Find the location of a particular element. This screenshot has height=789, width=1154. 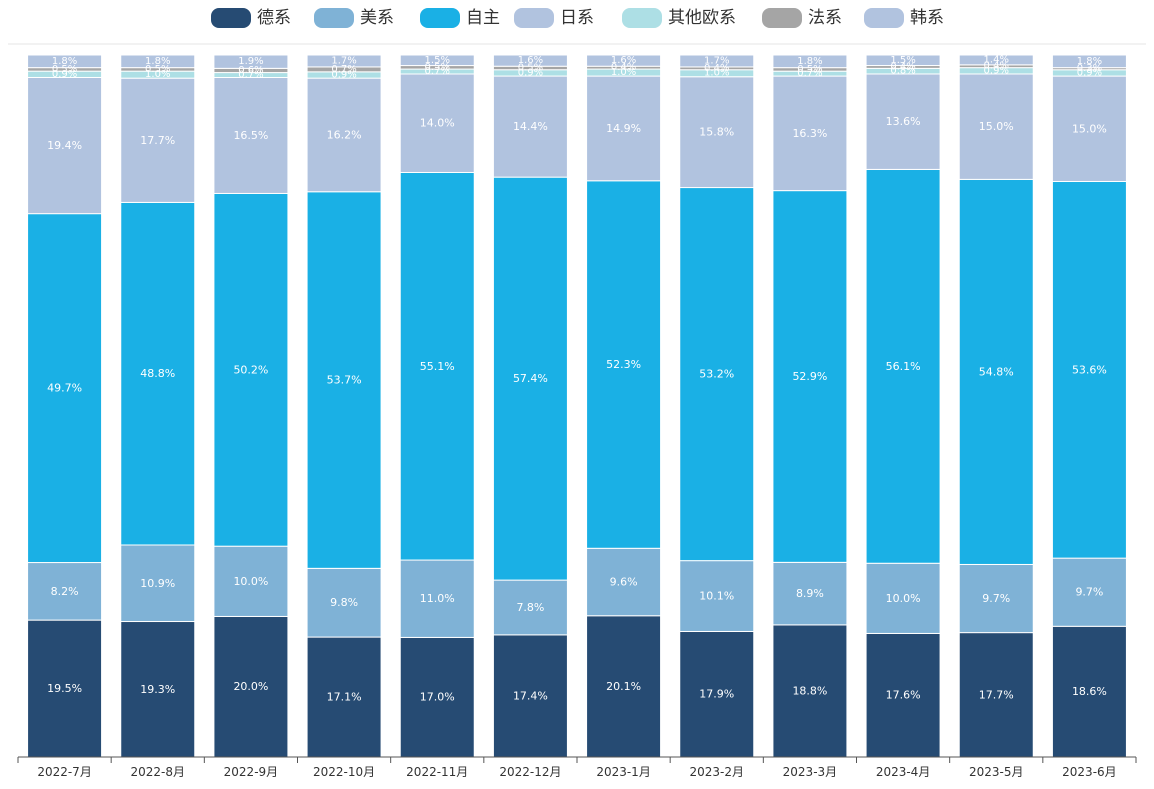

data-label: 11.0% is located at coordinates (437, 598).